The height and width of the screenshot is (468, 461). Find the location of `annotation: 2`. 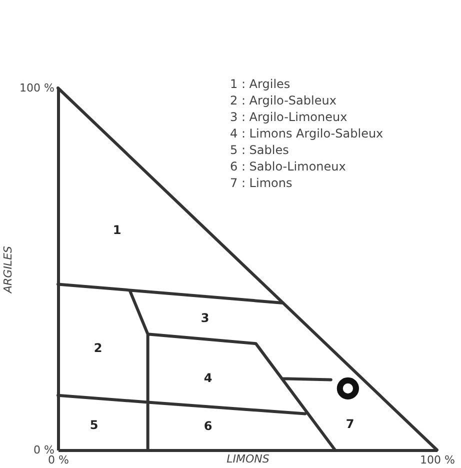

annotation: 2 is located at coordinates (98, 348).